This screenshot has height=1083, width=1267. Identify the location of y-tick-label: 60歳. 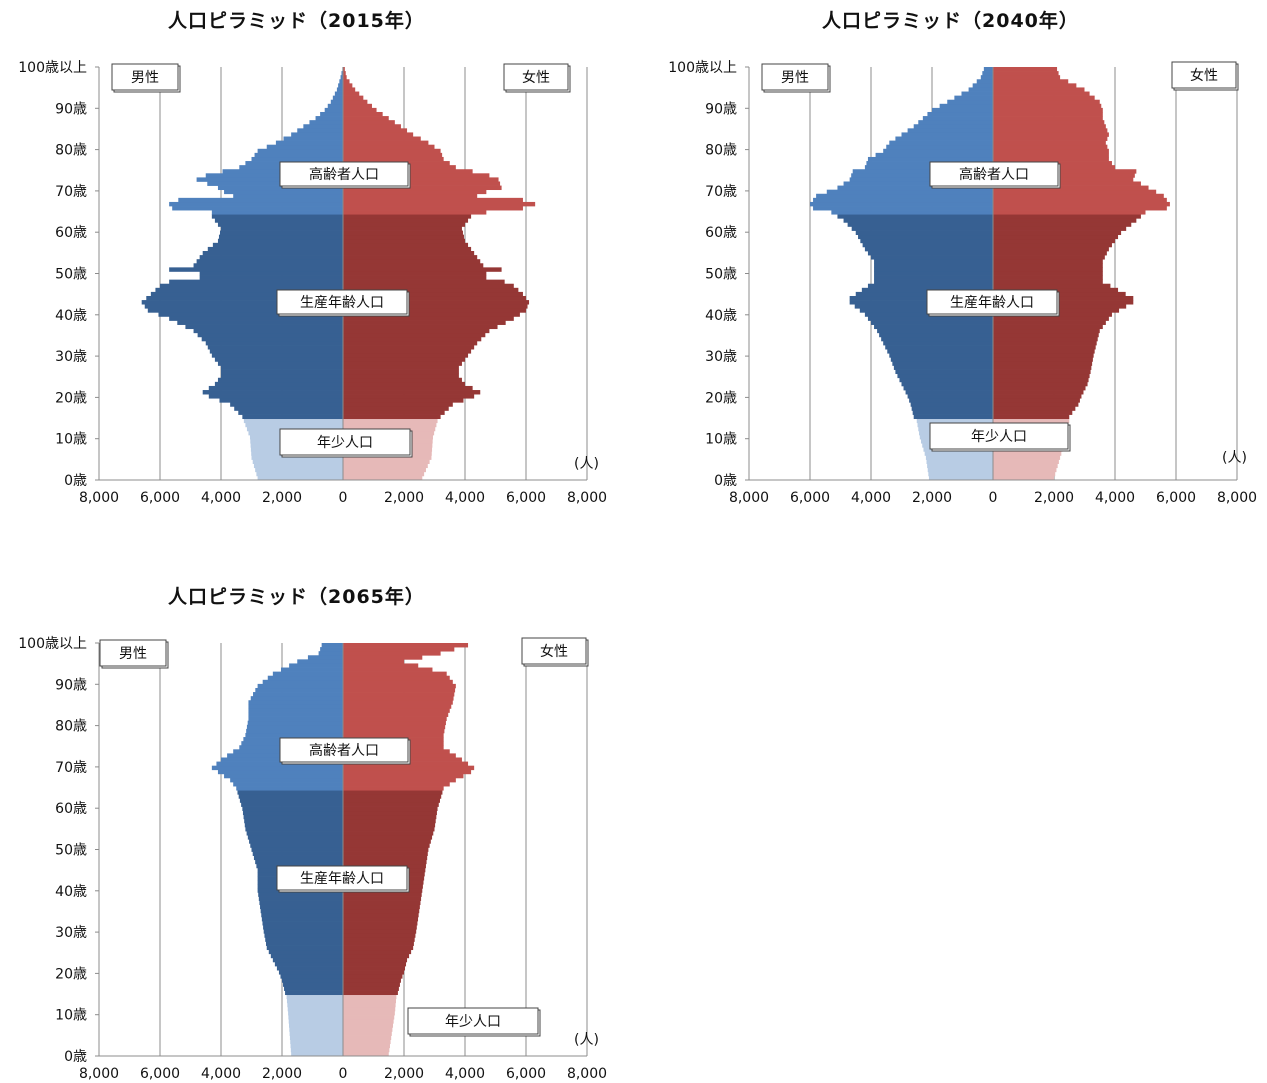
(71, 809).